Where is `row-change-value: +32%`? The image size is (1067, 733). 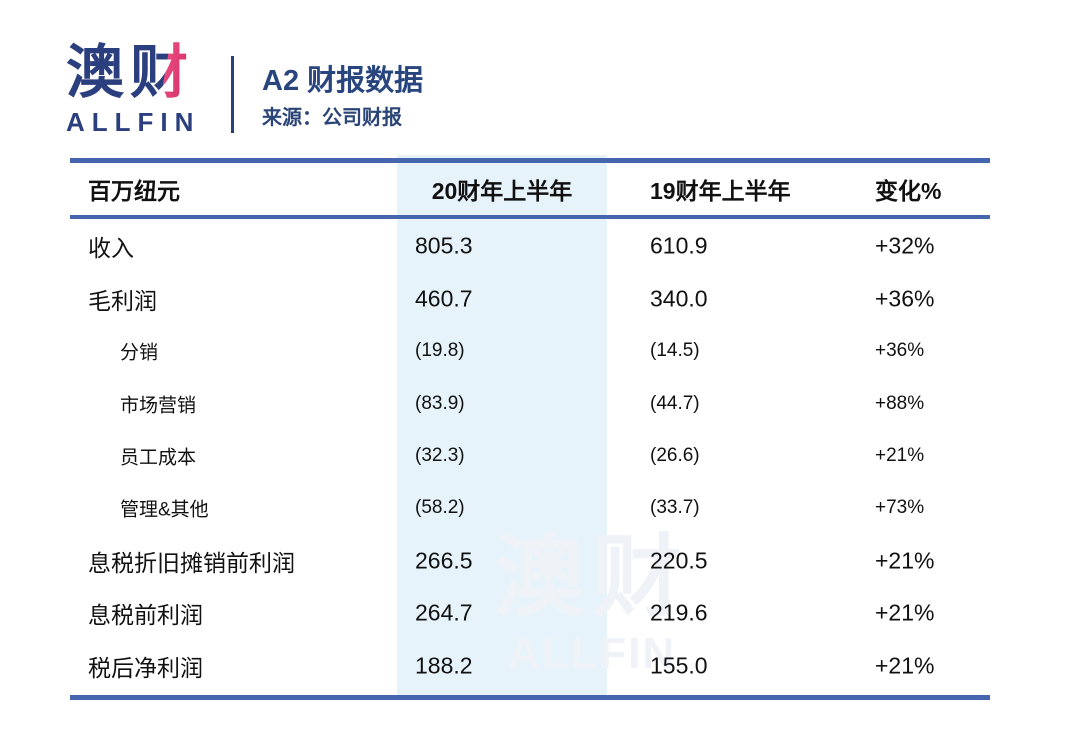
row-change-value: +32% is located at coordinates (905, 245).